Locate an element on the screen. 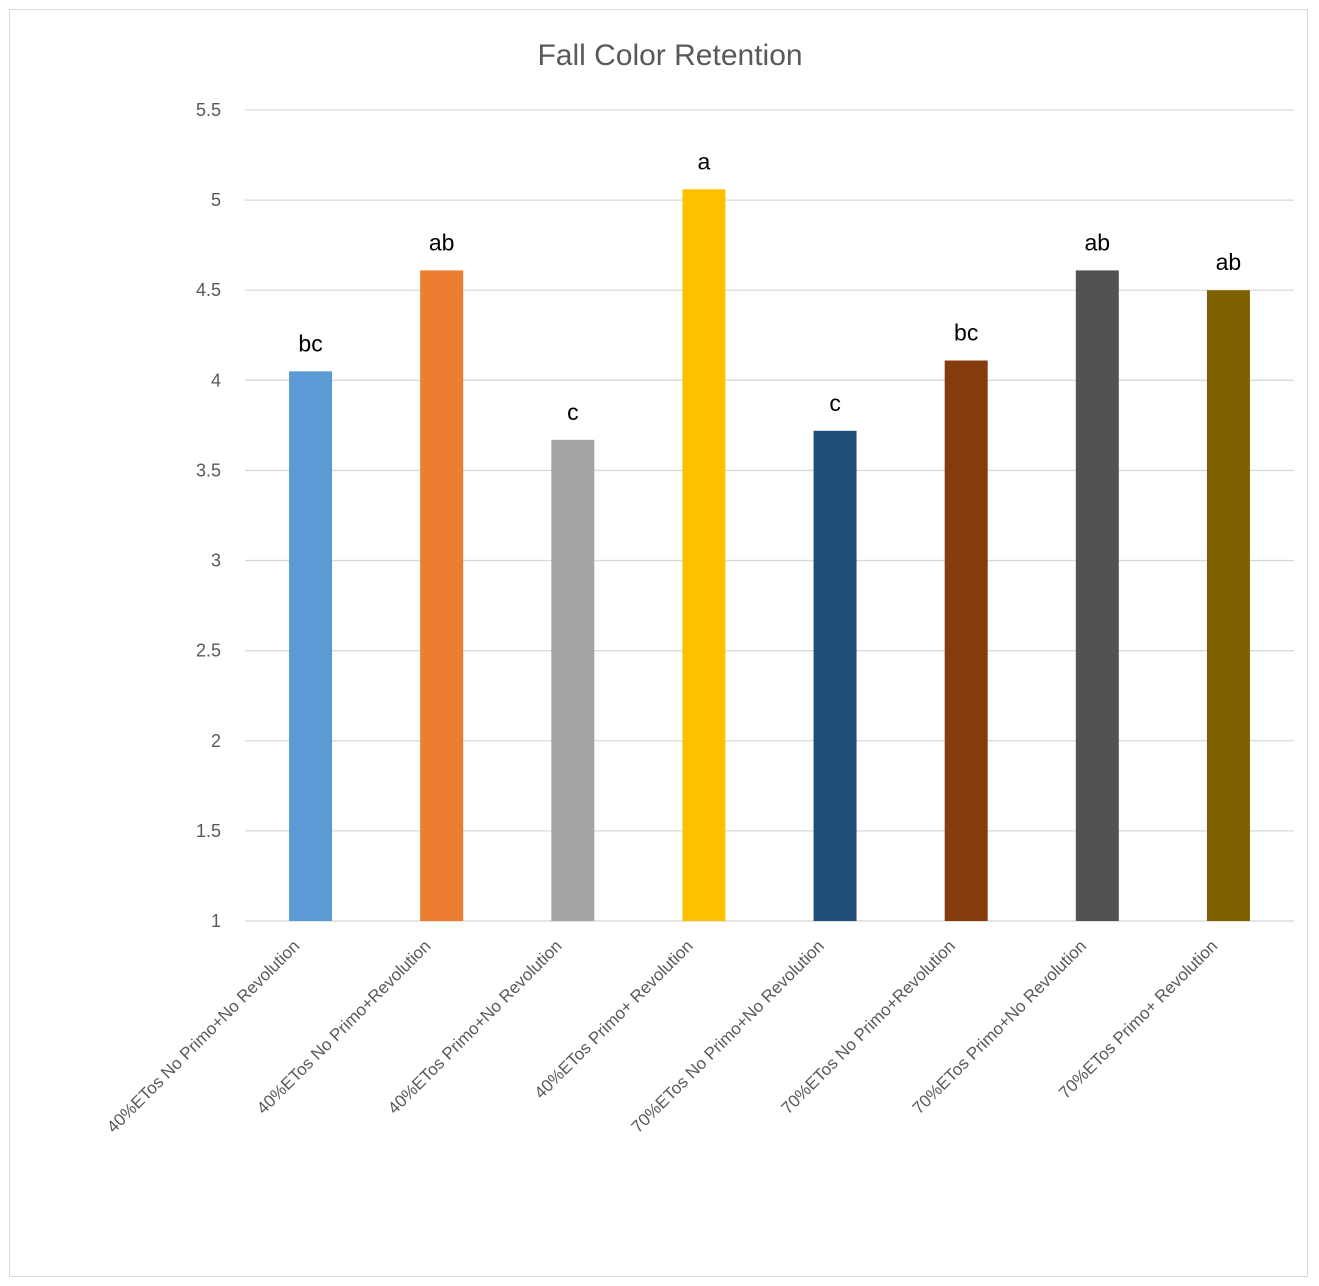 The width and height of the screenshot is (1319, 1286). y-tick-label: 4.5 is located at coordinates (208, 290).